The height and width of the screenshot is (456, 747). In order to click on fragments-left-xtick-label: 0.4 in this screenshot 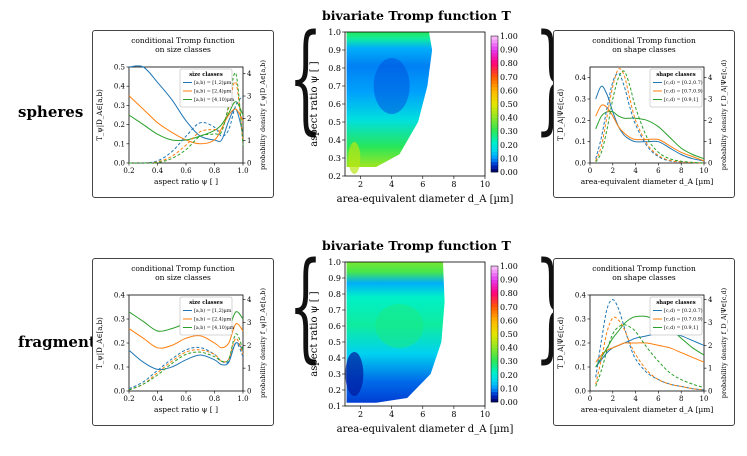, I will do `click(158, 399)`.